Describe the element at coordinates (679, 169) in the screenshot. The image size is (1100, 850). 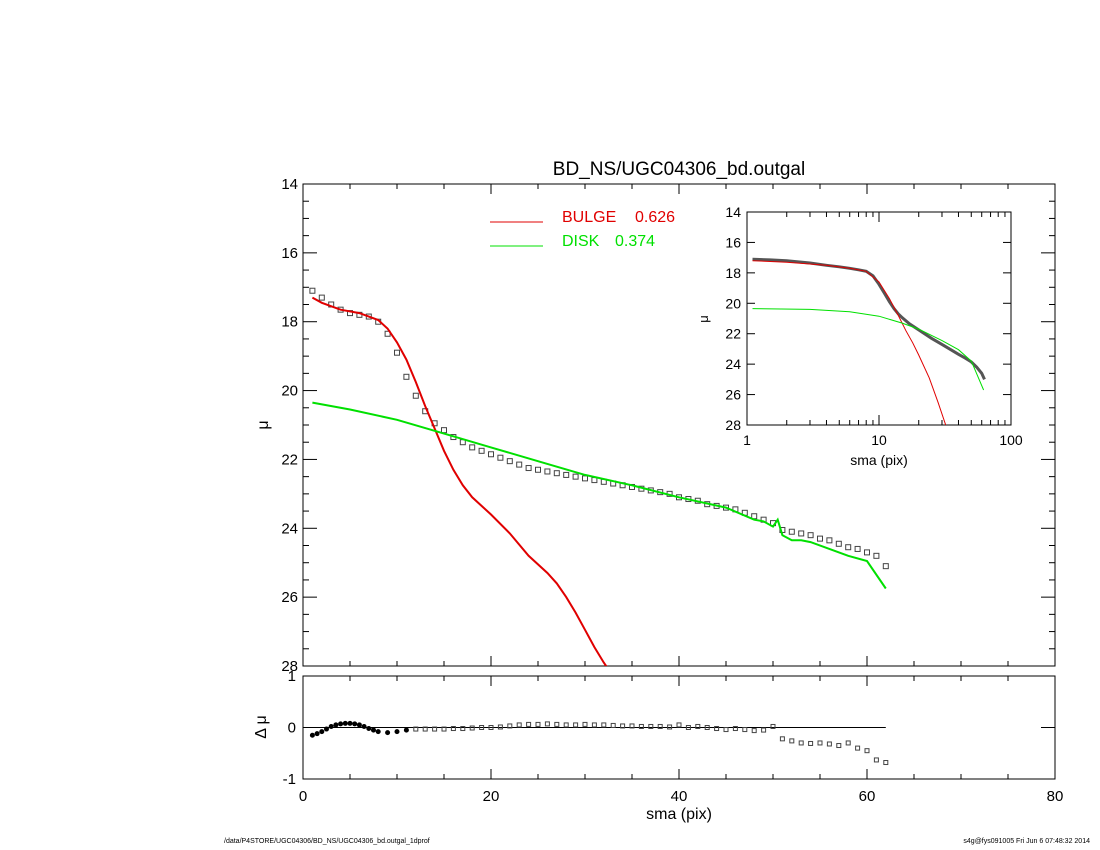
I see `chart-title: BD_NS/UGC04306_bd.outgal` at that location.